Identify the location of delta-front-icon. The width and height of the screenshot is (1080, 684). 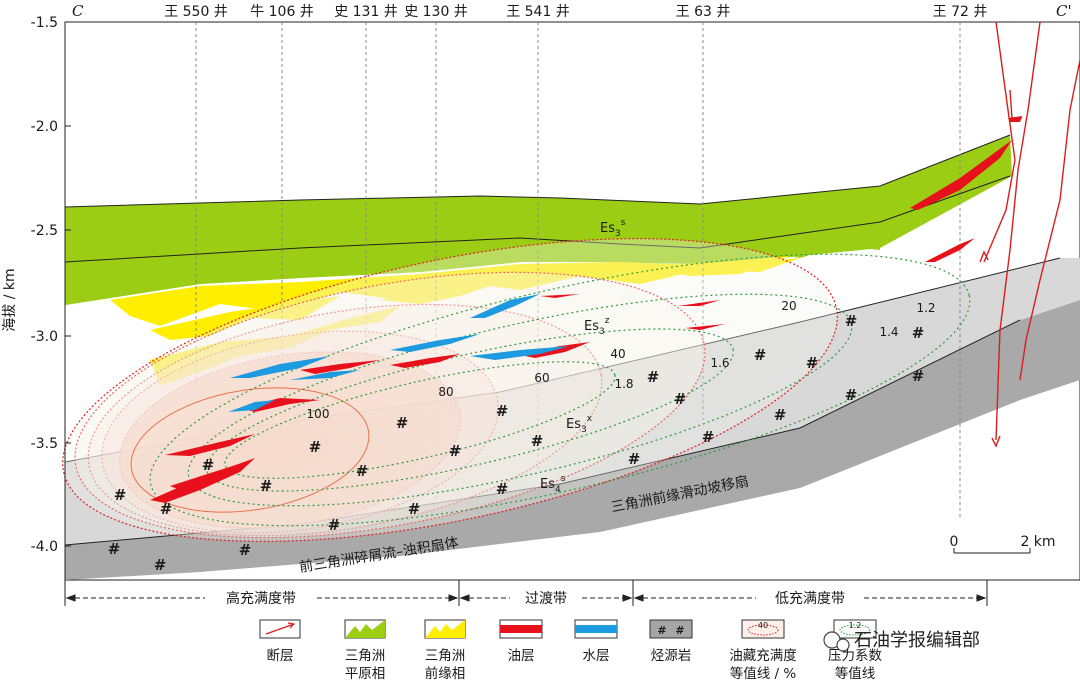
(445, 629).